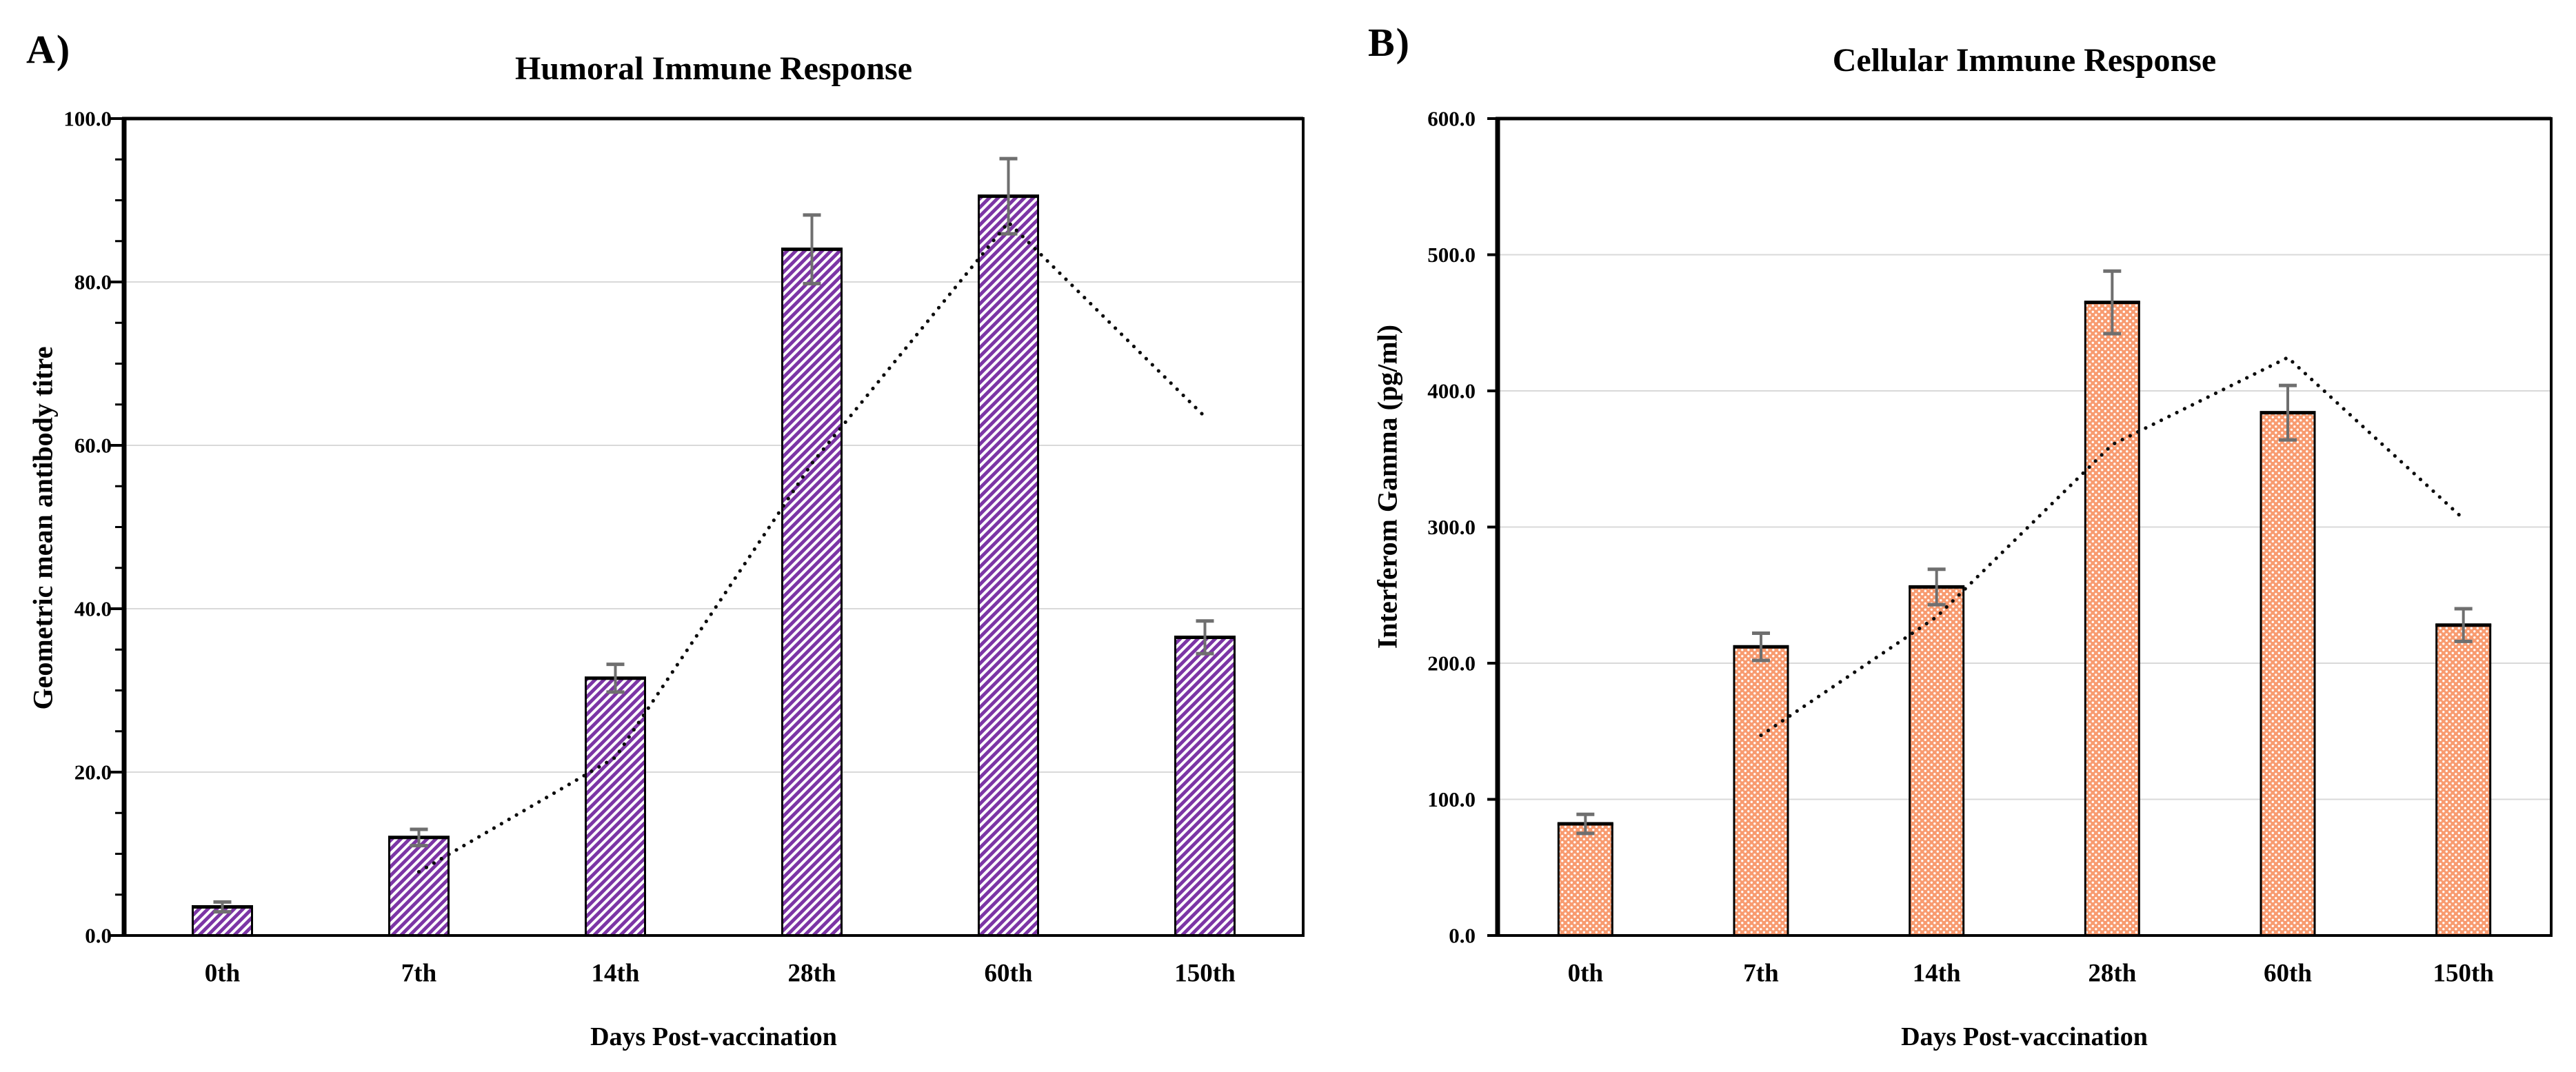 The width and height of the screenshot is (2576, 1072). What do you see at coordinates (93, 773) in the screenshot?
I see `y-tick-label: 20.0` at bounding box center [93, 773].